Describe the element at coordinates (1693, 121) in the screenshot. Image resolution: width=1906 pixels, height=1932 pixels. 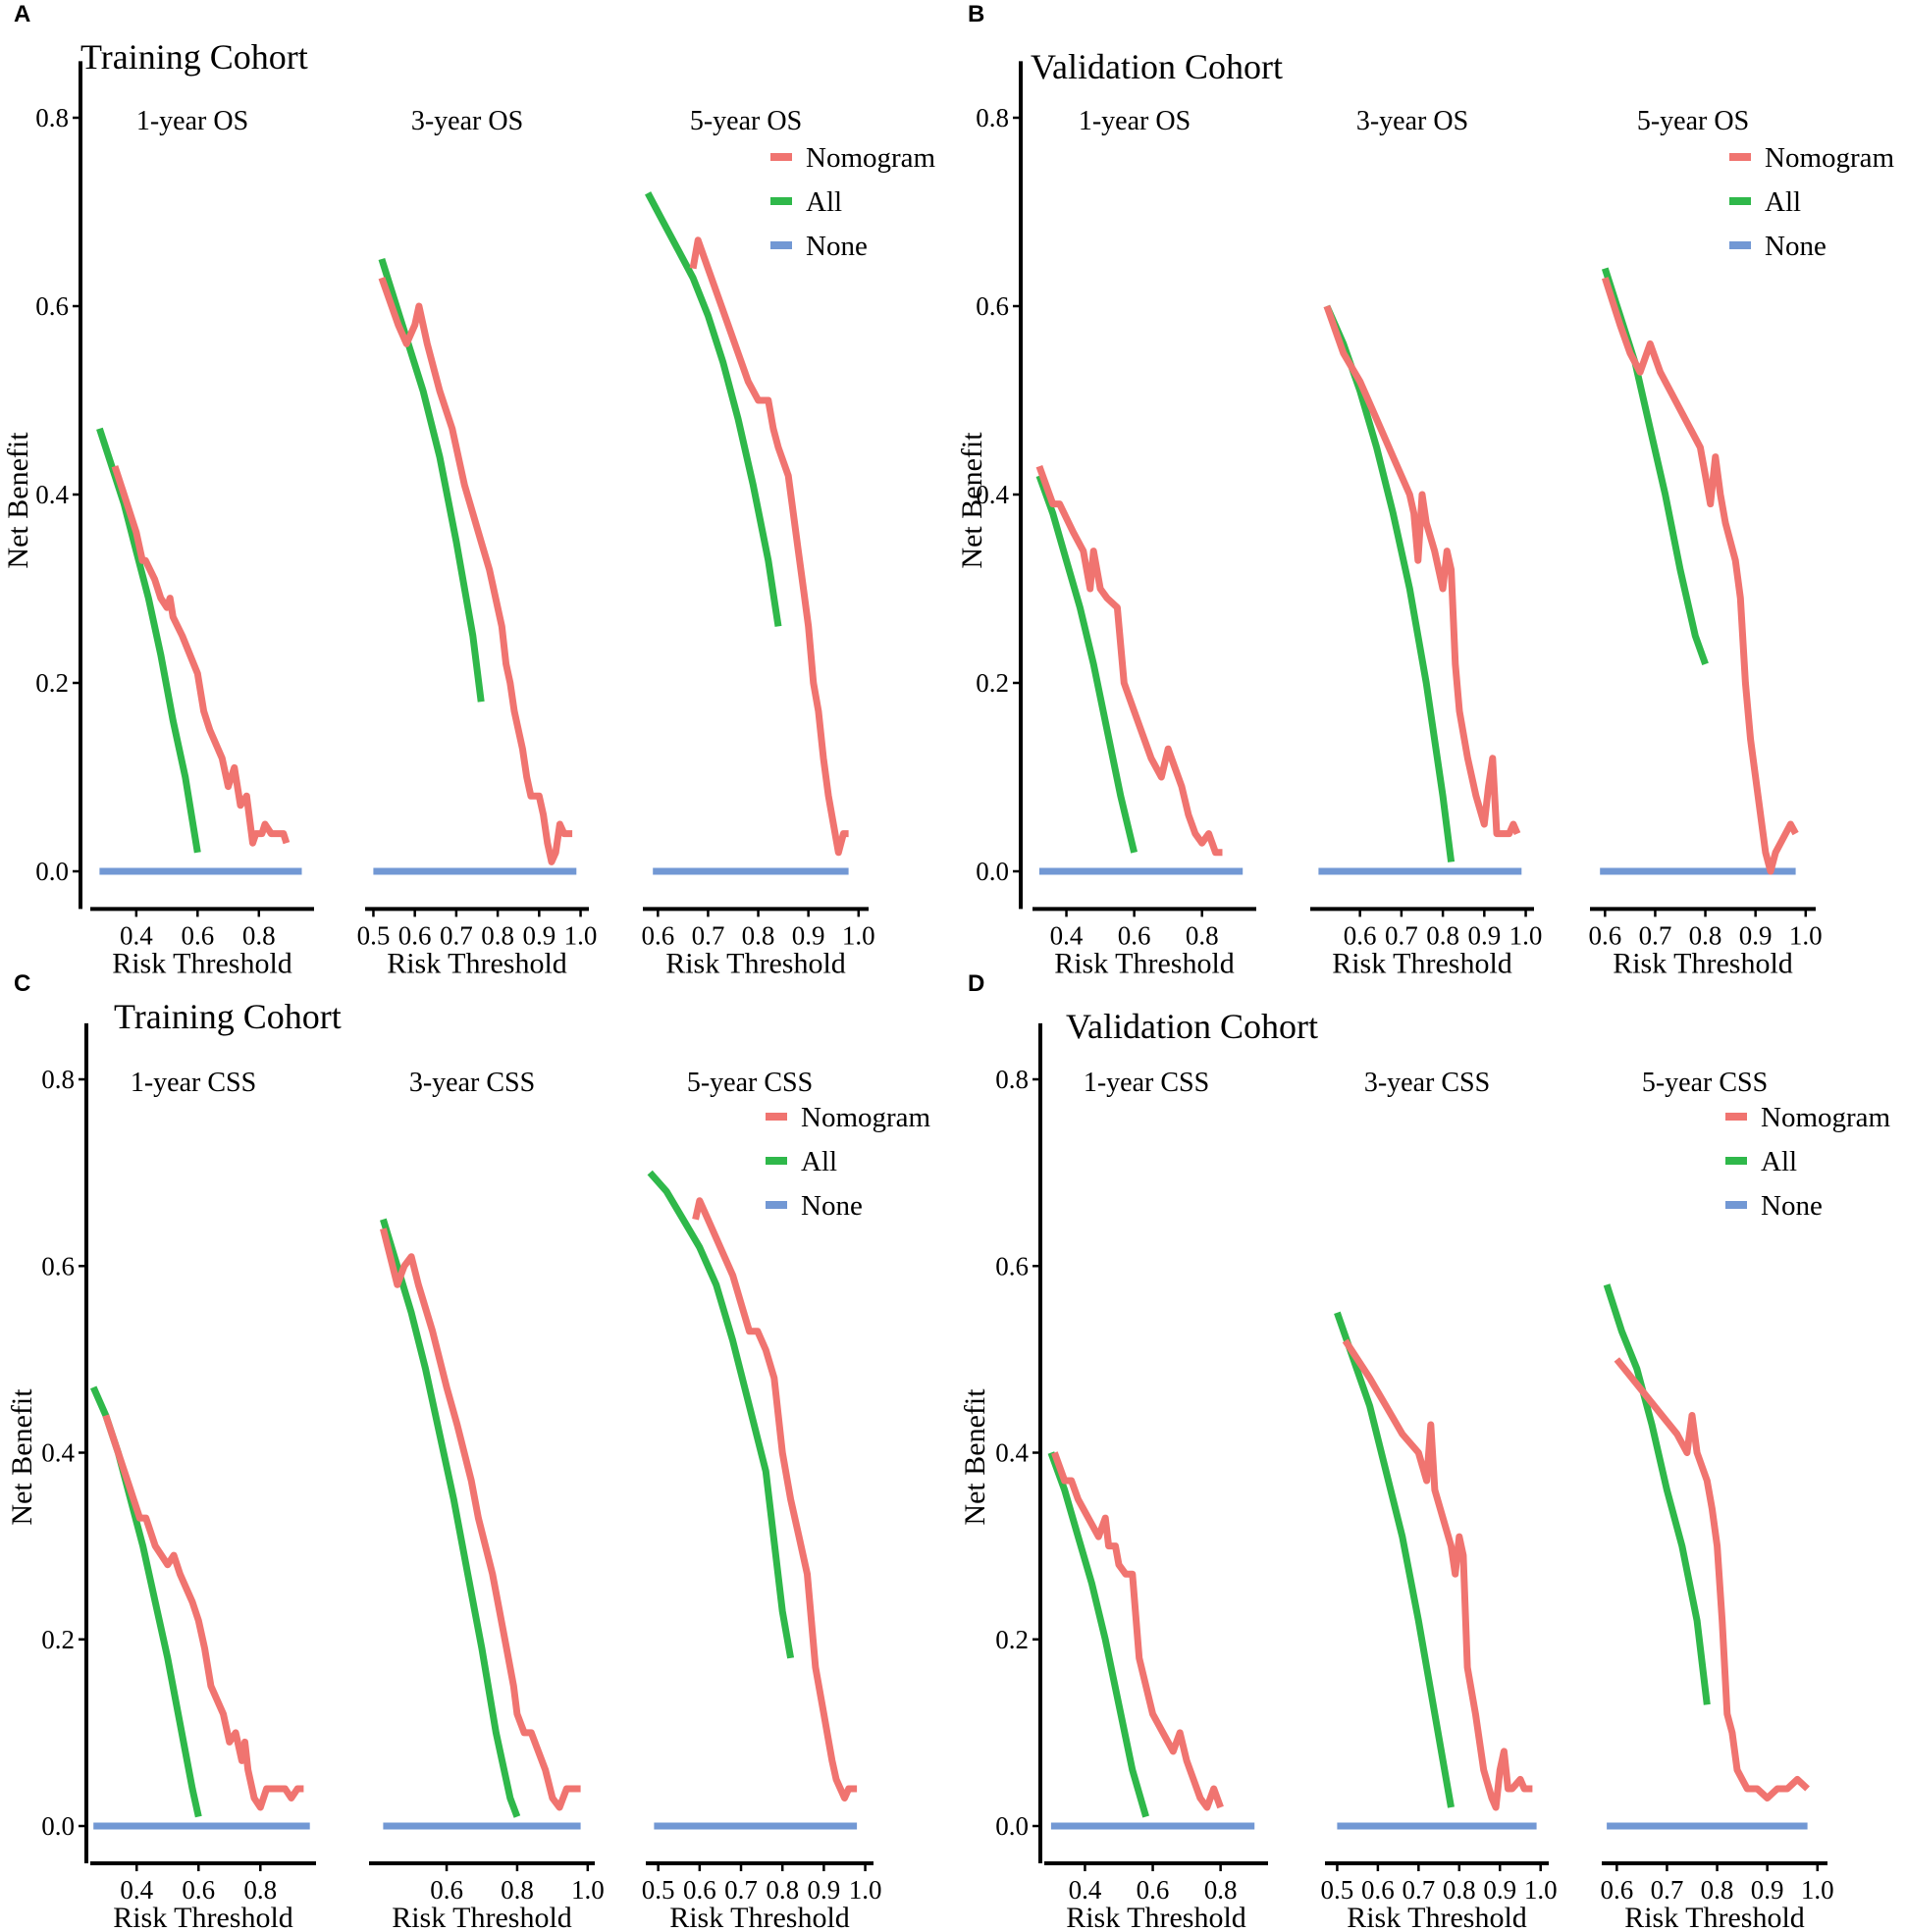
I see `facet-title: 5-year OS` at that location.